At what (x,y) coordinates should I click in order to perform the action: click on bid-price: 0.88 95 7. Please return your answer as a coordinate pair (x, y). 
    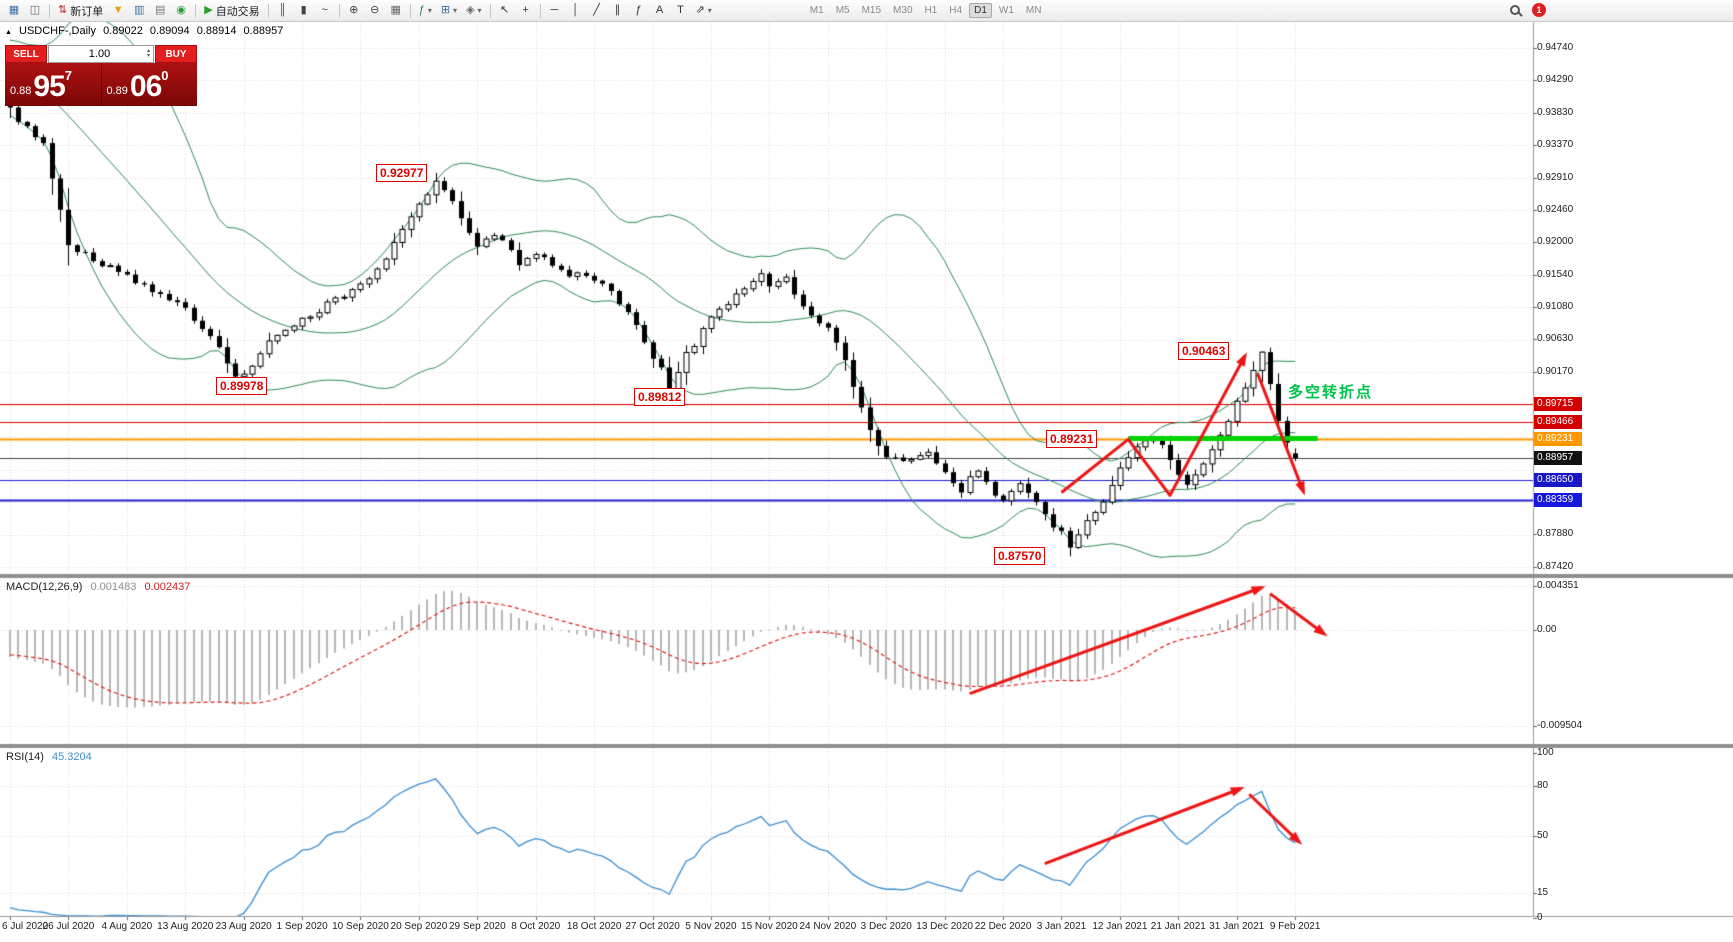
    Looking at the image, I should click on (53, 84).